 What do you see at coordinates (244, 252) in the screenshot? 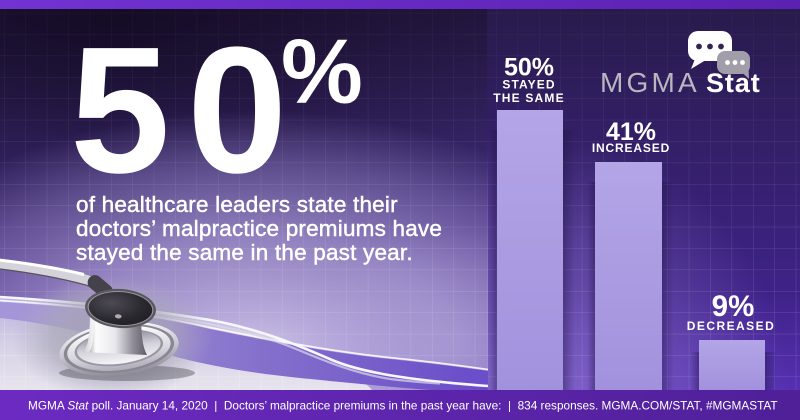
I see `svg-text:stayed the same in the past ye: stayed the same in the past year.` at bounding box center [244, 252].